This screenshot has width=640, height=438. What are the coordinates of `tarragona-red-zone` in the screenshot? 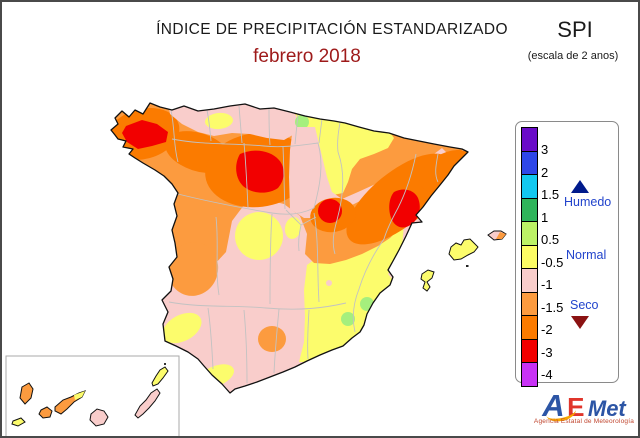 It's located at (404, 208).